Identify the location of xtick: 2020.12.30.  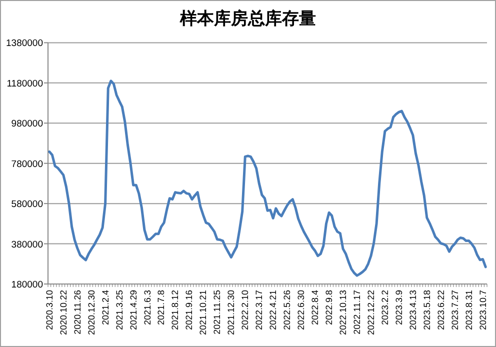
(91, 313).